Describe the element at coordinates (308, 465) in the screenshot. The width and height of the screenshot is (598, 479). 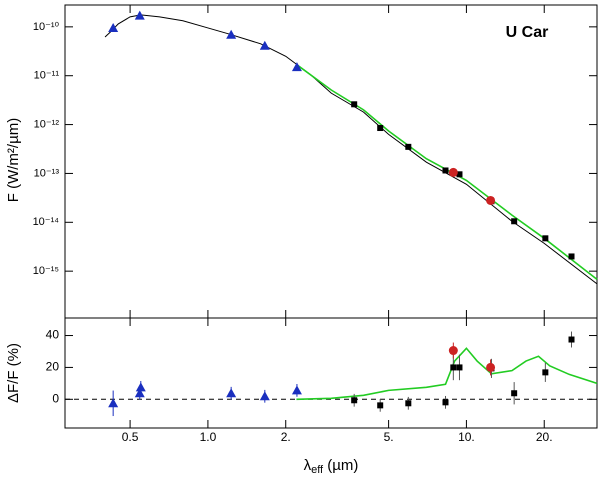
I see `x-label-symbol: λ` at that location.